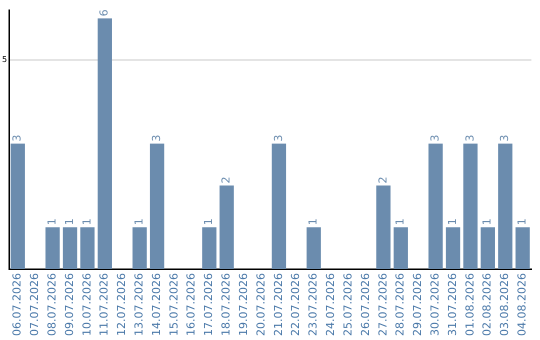 This screenshot has width=540, height=340. Describe the element at coordinates (69, 304) in the screenshot. I see `x-tick-label: 09.07.2026` at that location.